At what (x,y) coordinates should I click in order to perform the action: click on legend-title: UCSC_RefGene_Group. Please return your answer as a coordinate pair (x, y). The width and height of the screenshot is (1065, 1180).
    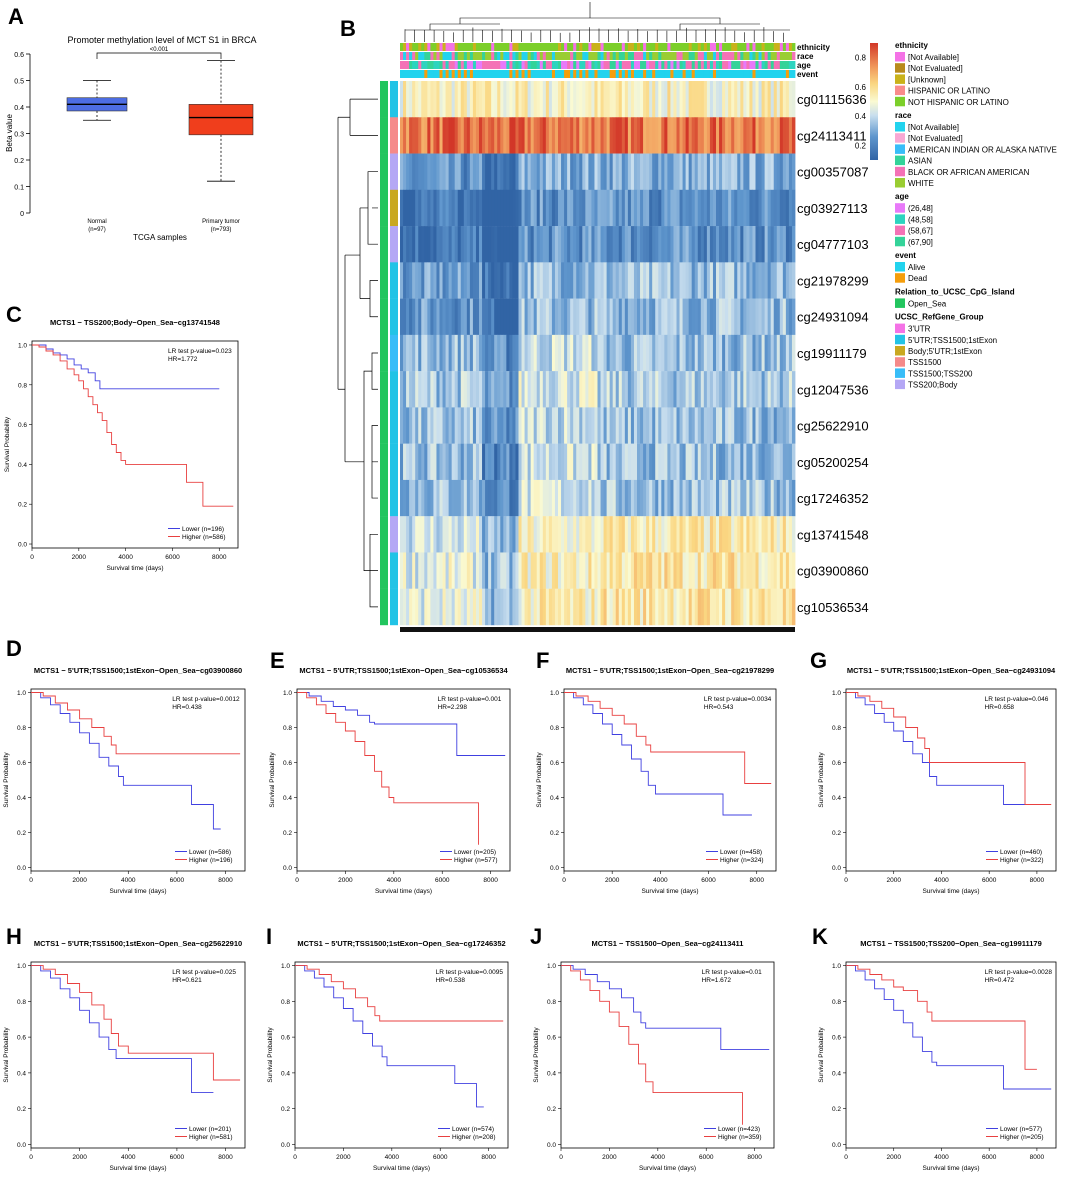
    Looking at the image, I should click on (939, 317).